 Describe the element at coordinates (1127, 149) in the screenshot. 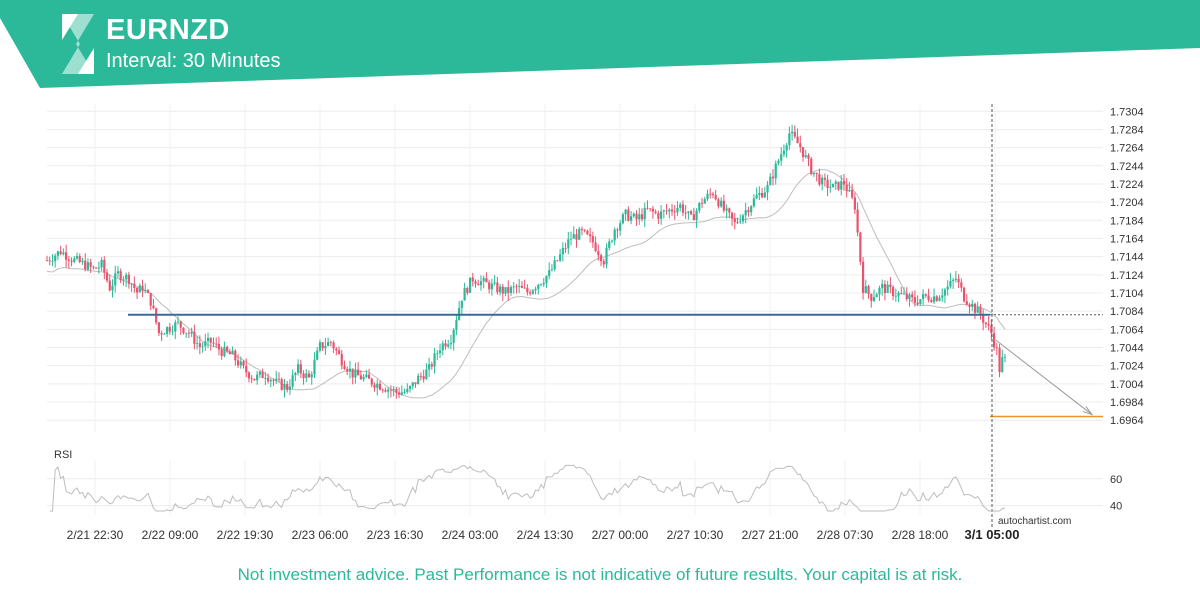

I see `price-tick-label: 1.7264` at that location.